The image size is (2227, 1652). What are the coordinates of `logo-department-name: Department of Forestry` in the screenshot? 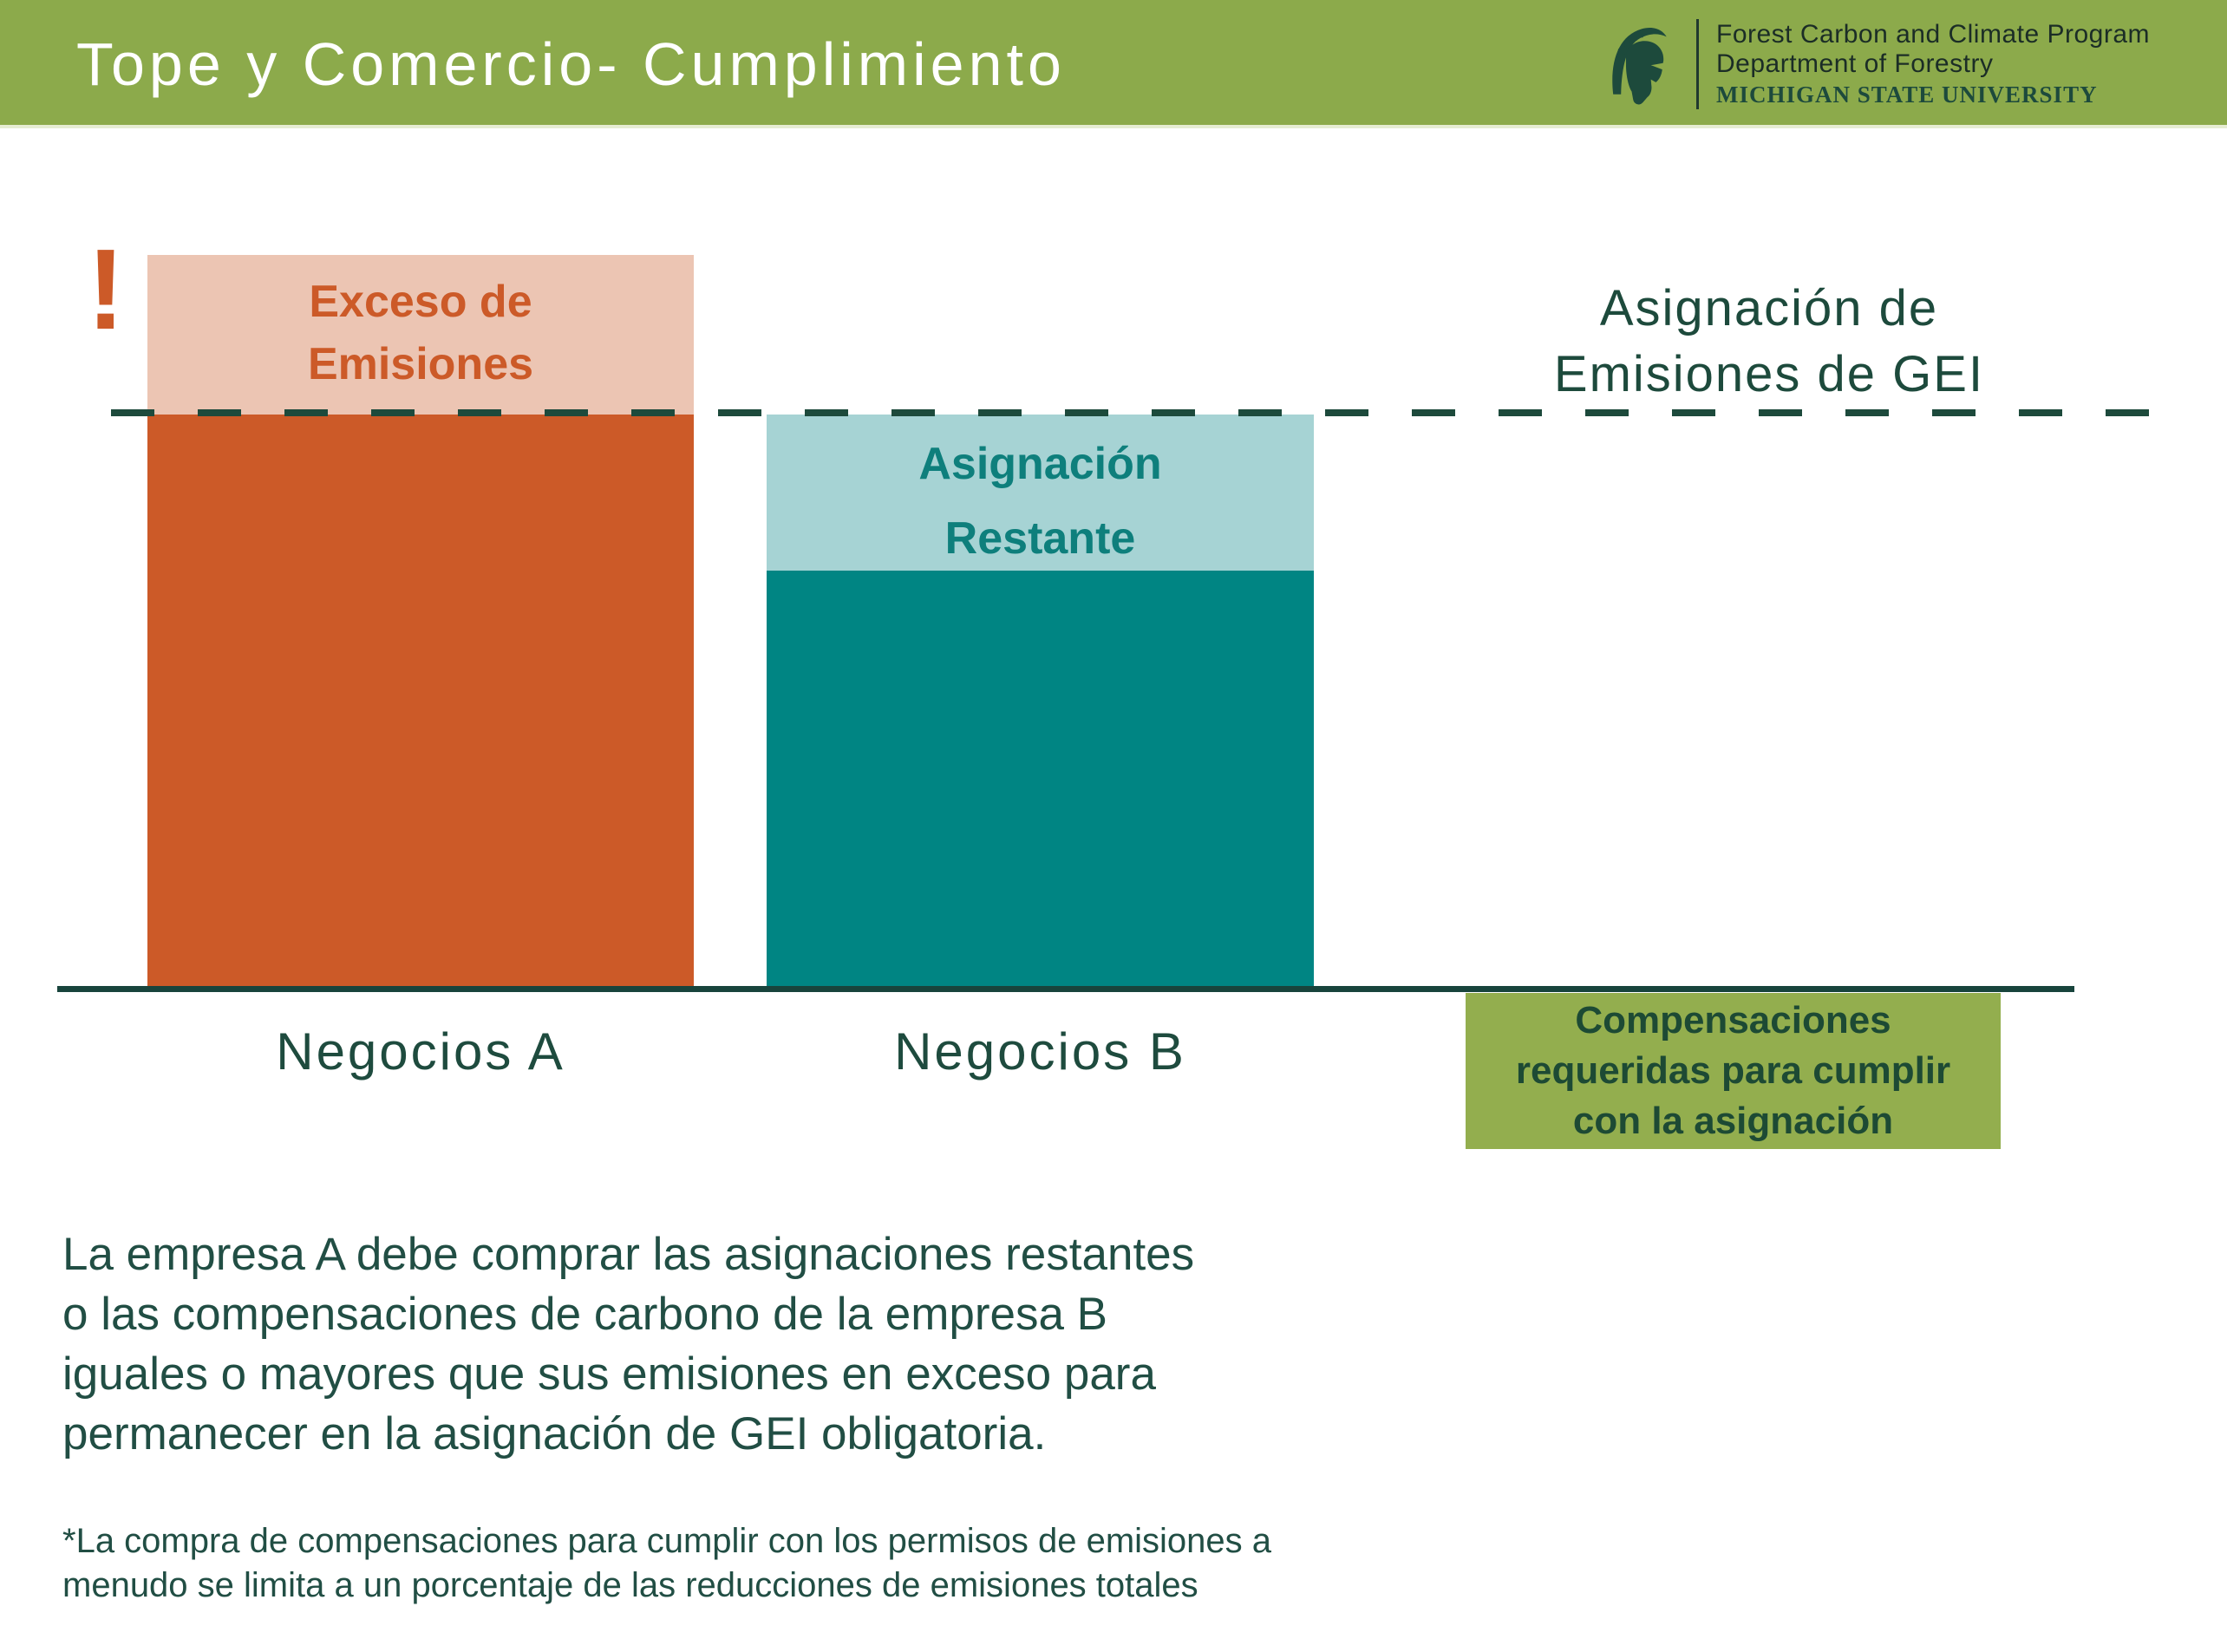 It's located at (1855, 64).